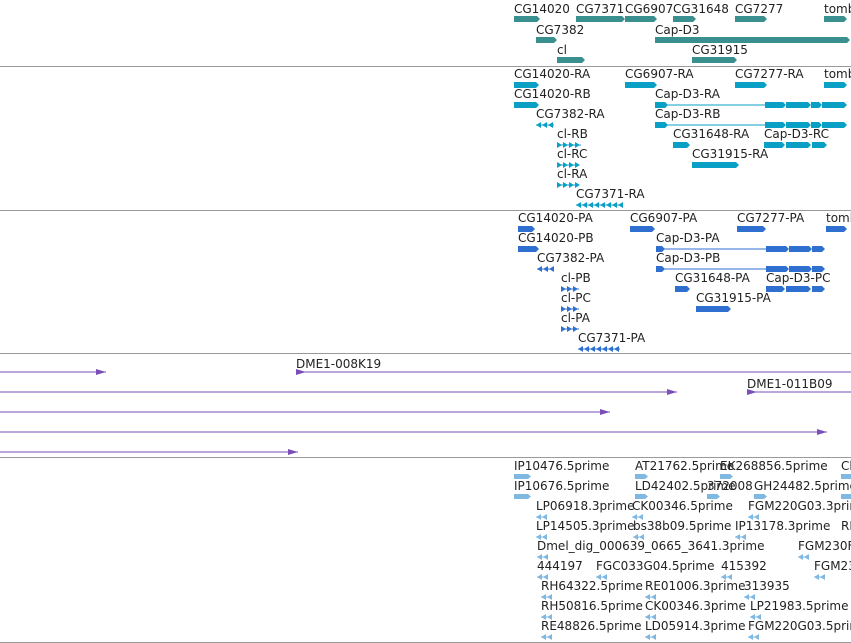 The image size is (851, 643). Describe the element at coordinates (846, 466) in the screenshot. I see `feature-label-cl: Cl` at that location.